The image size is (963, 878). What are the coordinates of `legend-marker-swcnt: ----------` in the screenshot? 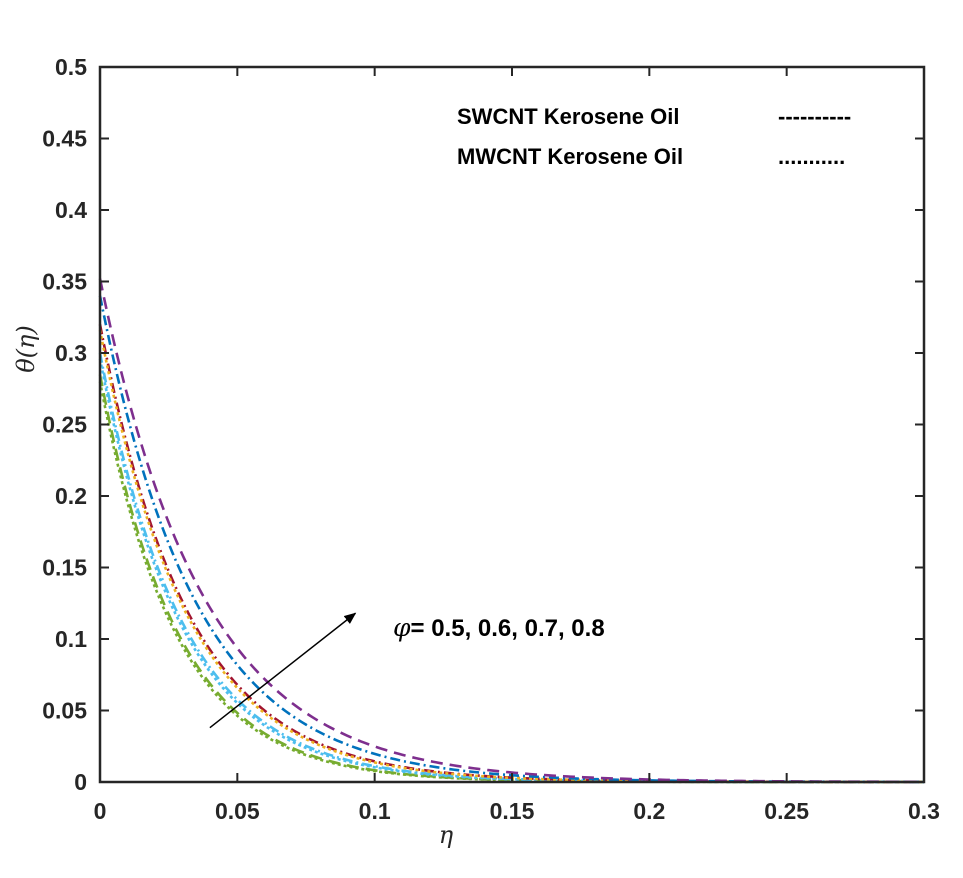 It's located at (814, 116).